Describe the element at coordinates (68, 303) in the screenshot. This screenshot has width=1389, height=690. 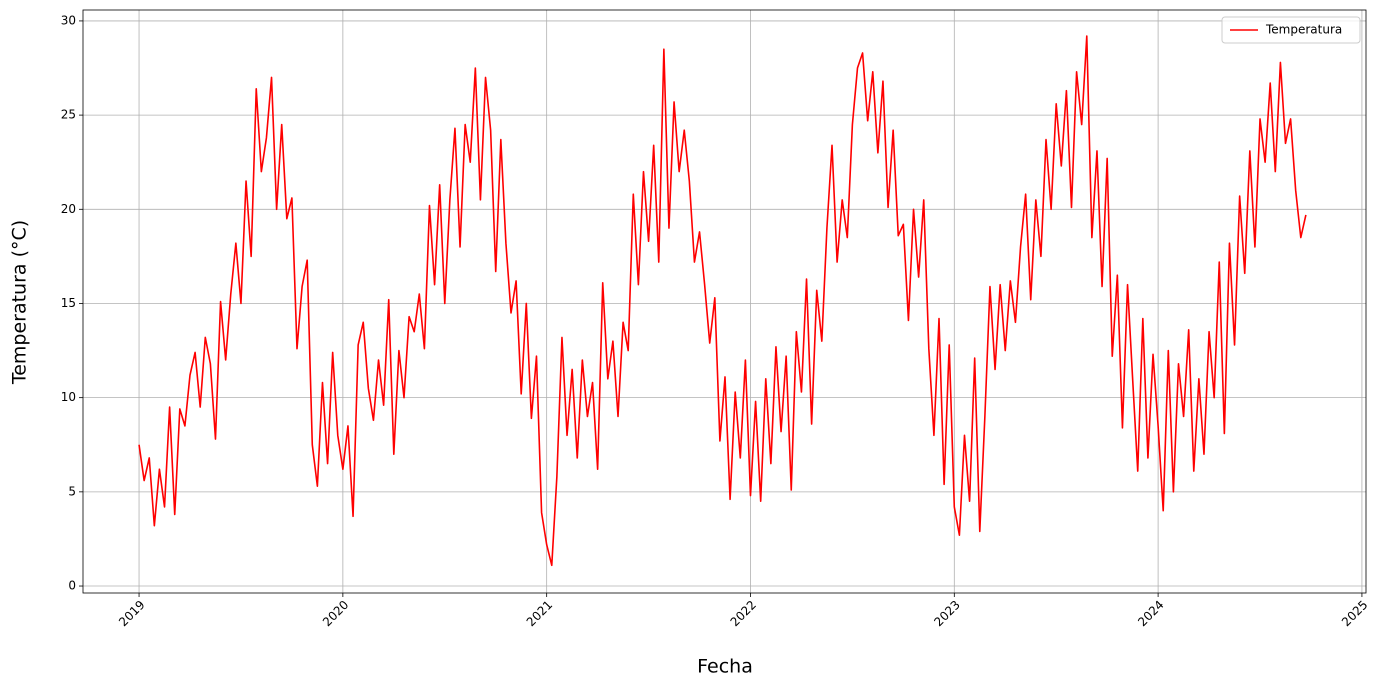
I see `y-tick-label: 15` at that location.